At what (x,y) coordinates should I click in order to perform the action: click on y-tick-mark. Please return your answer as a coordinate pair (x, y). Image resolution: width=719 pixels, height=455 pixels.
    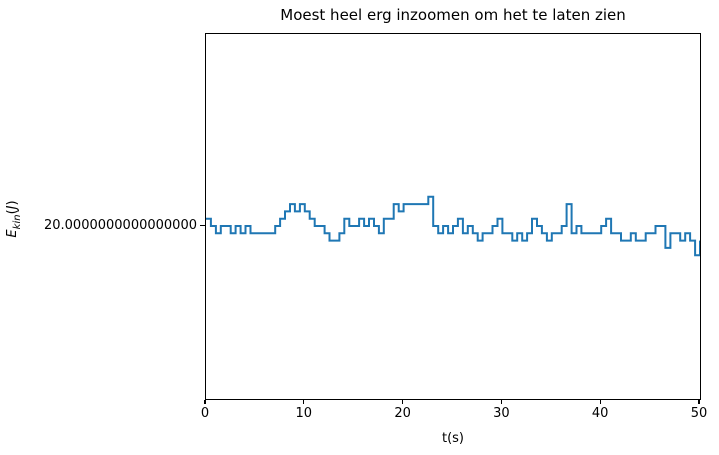
    Looking at the image, I should click on (202, 226).